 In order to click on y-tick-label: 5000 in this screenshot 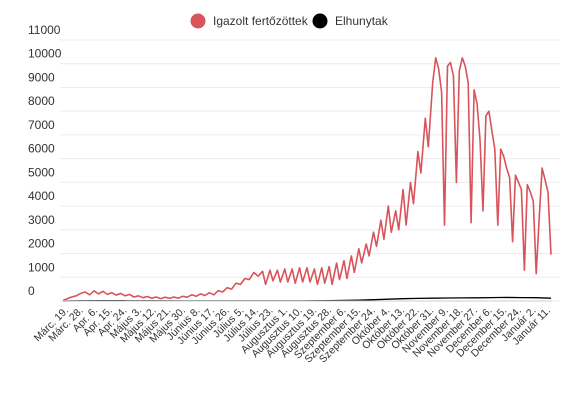, I will do `click(41, 172)`.